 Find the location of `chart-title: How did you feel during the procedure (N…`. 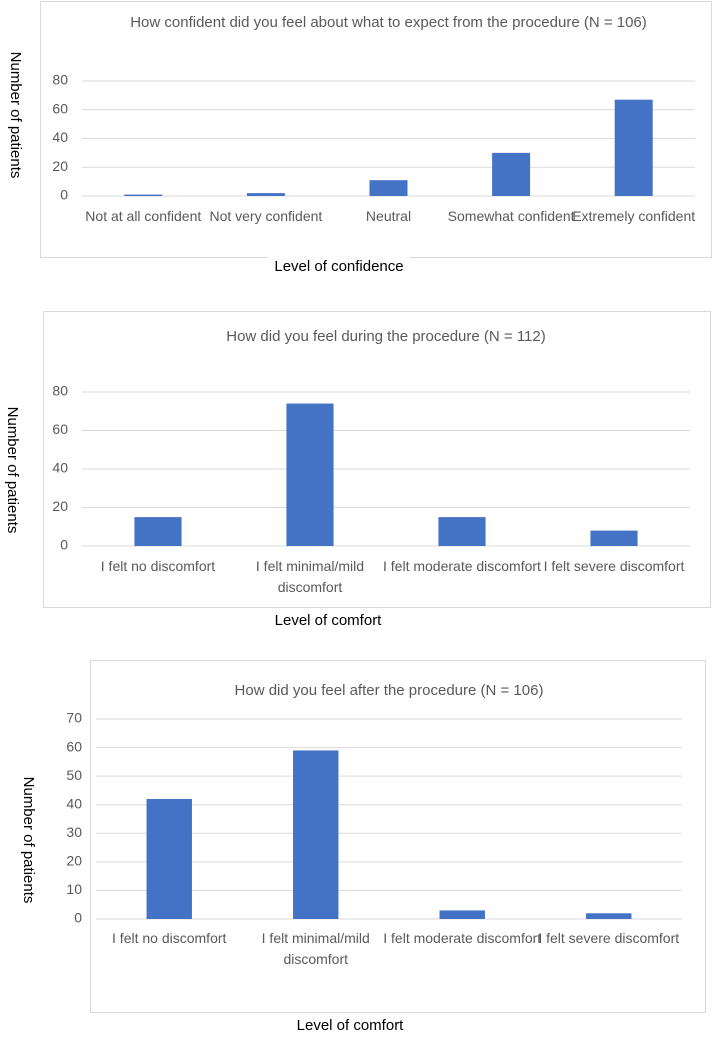

chart-title: How did you feel during the procedure (N… is located at coordinates (386, 336).